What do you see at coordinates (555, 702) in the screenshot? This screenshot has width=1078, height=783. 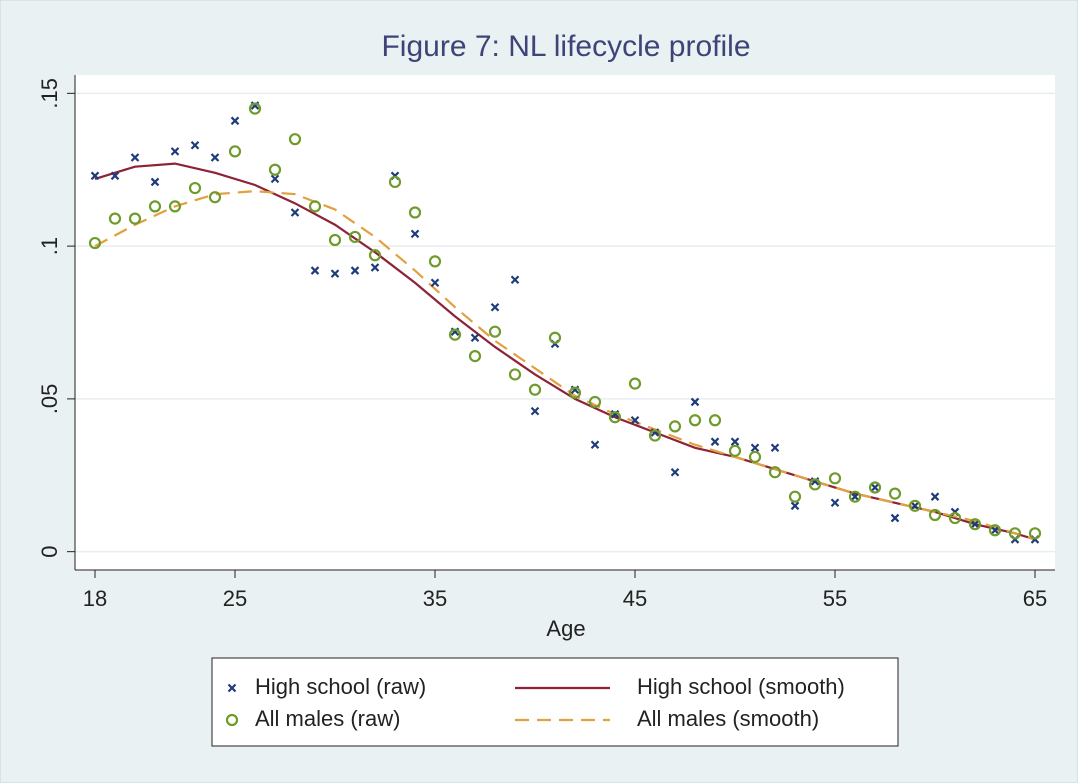 I see `legend` at bounding box center [555, 702].